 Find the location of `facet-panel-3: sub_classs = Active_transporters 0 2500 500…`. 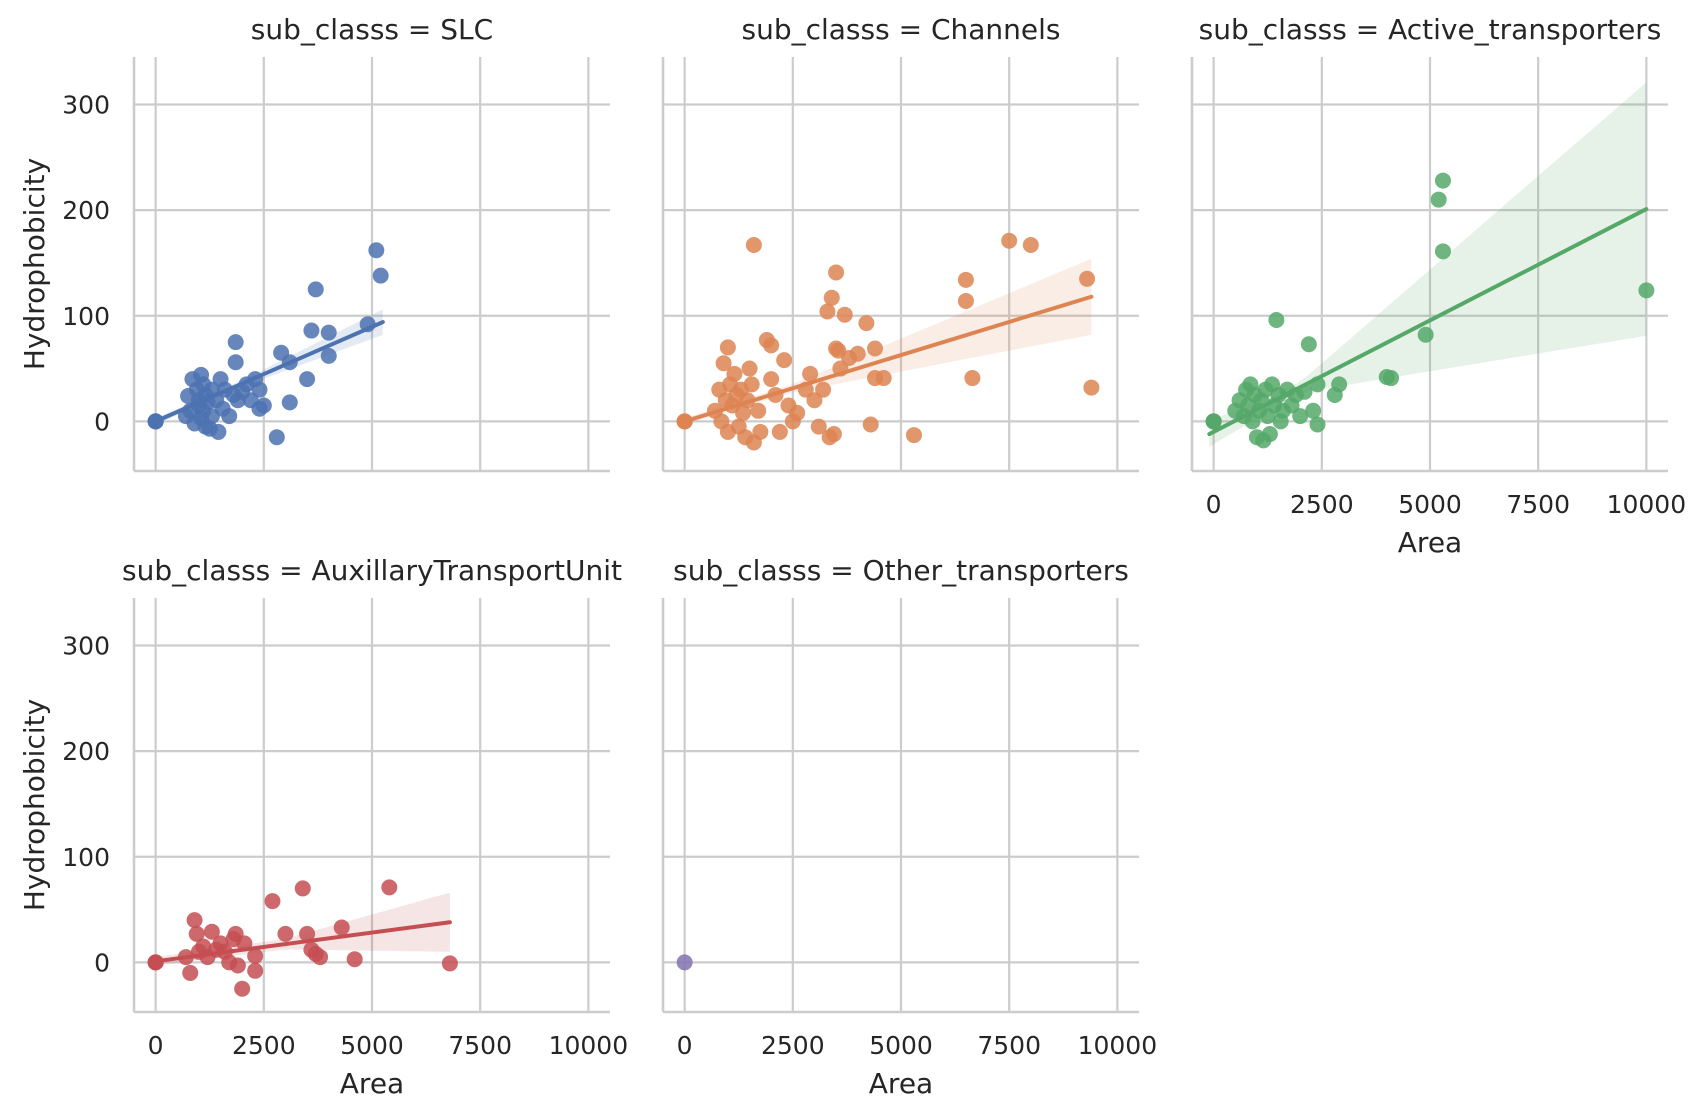

facet-panel-3: sub_classs = Active_transporters 0 2500 500… is located at coordinates (1438, 286).